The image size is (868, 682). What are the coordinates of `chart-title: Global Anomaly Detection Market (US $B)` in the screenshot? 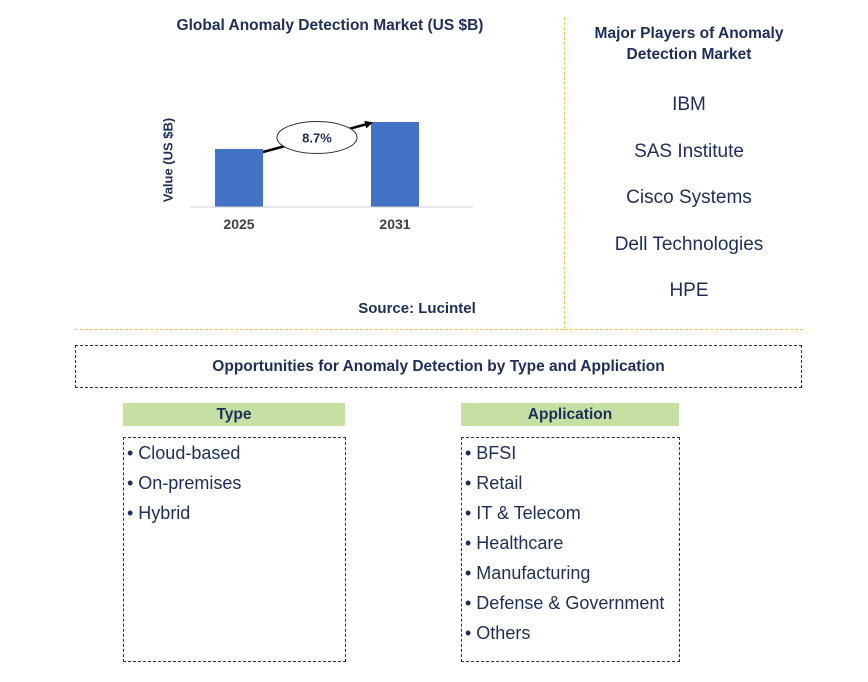 It's located at (330, 25).